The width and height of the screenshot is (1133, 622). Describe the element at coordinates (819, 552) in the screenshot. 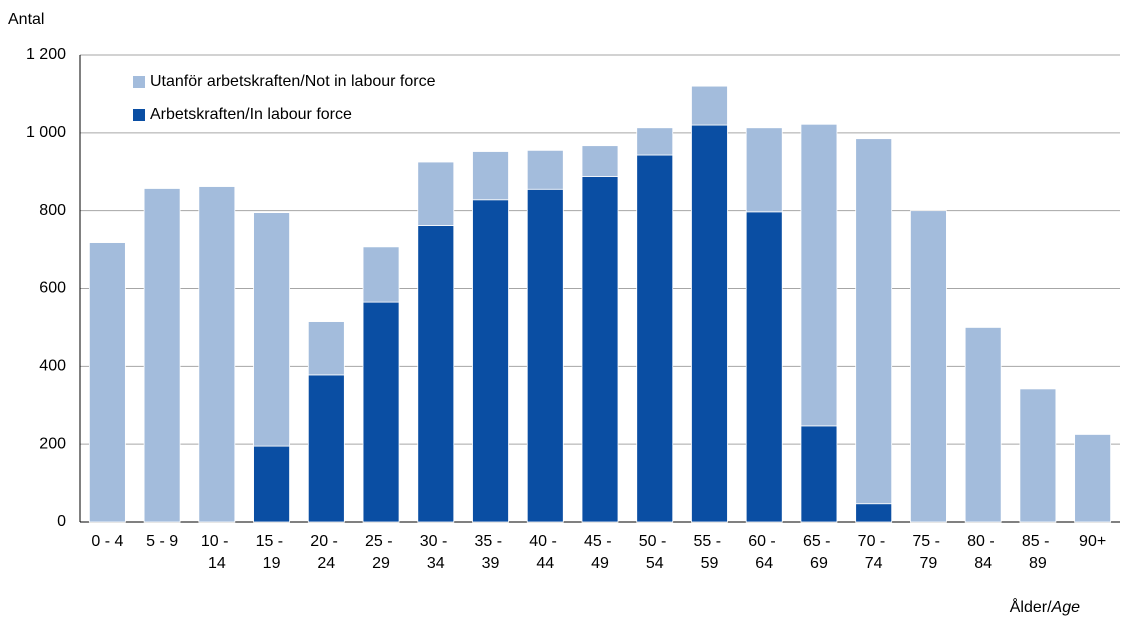

I see `x-tick-label: 65 - 69` at that location.